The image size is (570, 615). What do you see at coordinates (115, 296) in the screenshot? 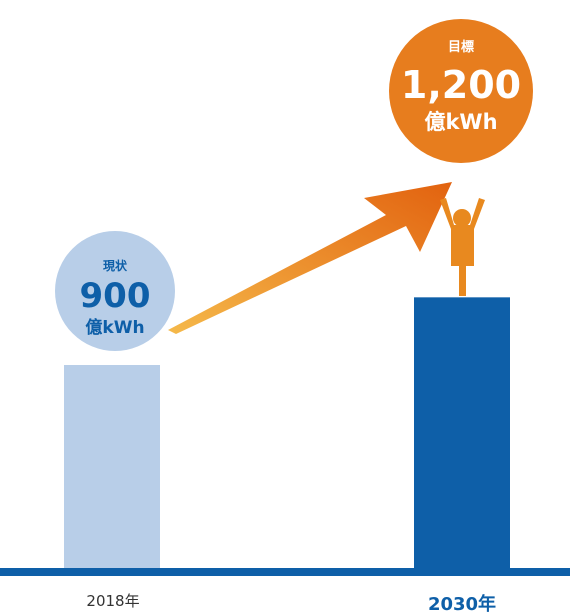
I see `current-value: 900` at bounding box center [115, 296].